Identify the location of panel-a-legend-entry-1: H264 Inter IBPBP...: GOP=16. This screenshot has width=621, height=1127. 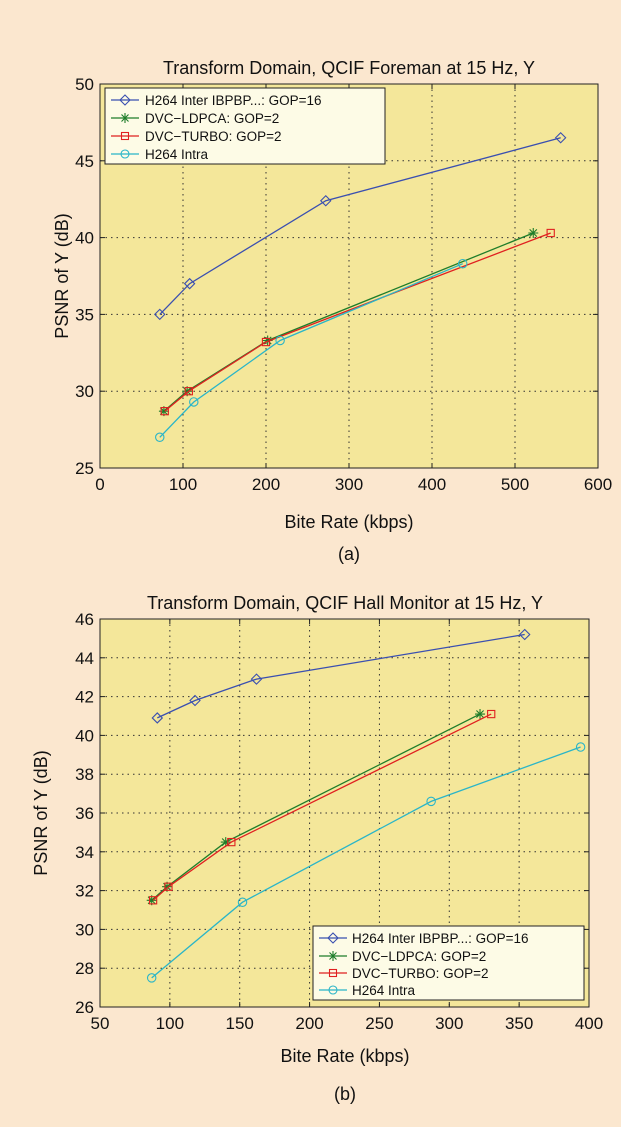
(216, 100).